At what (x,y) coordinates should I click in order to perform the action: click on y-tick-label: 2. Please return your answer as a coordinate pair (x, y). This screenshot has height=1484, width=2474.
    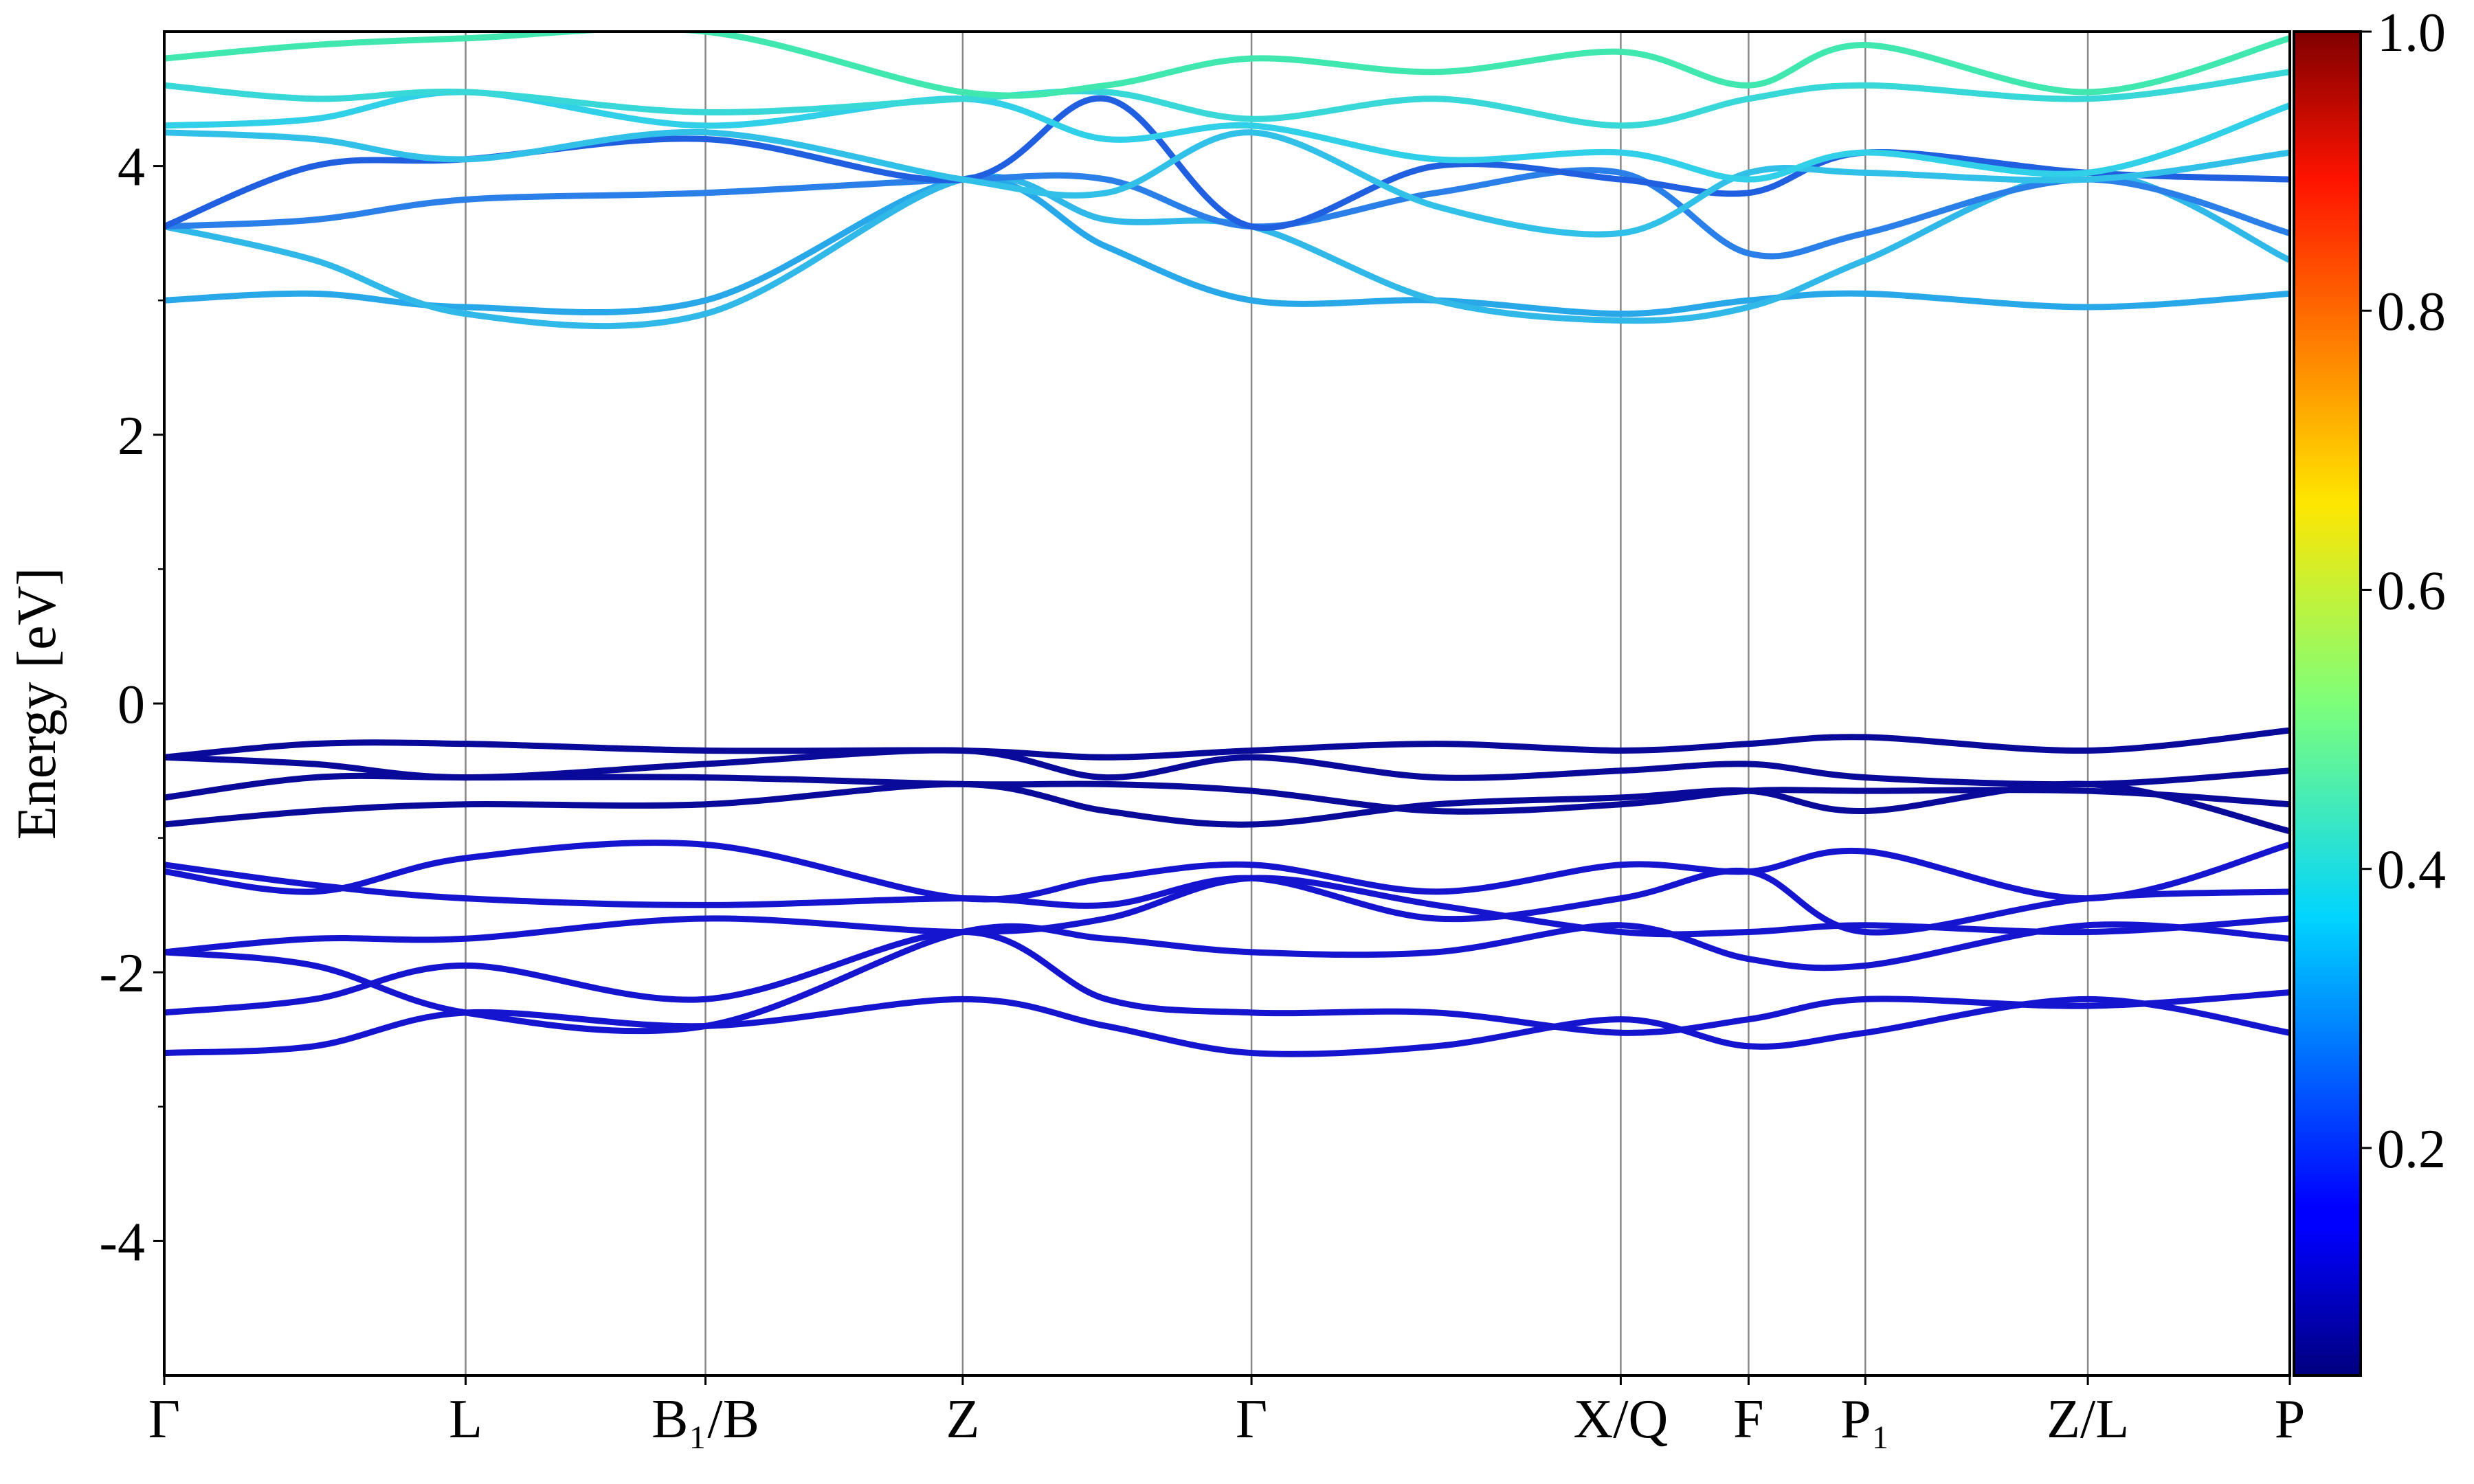
    Looking at the image, I should click on (131, 436).